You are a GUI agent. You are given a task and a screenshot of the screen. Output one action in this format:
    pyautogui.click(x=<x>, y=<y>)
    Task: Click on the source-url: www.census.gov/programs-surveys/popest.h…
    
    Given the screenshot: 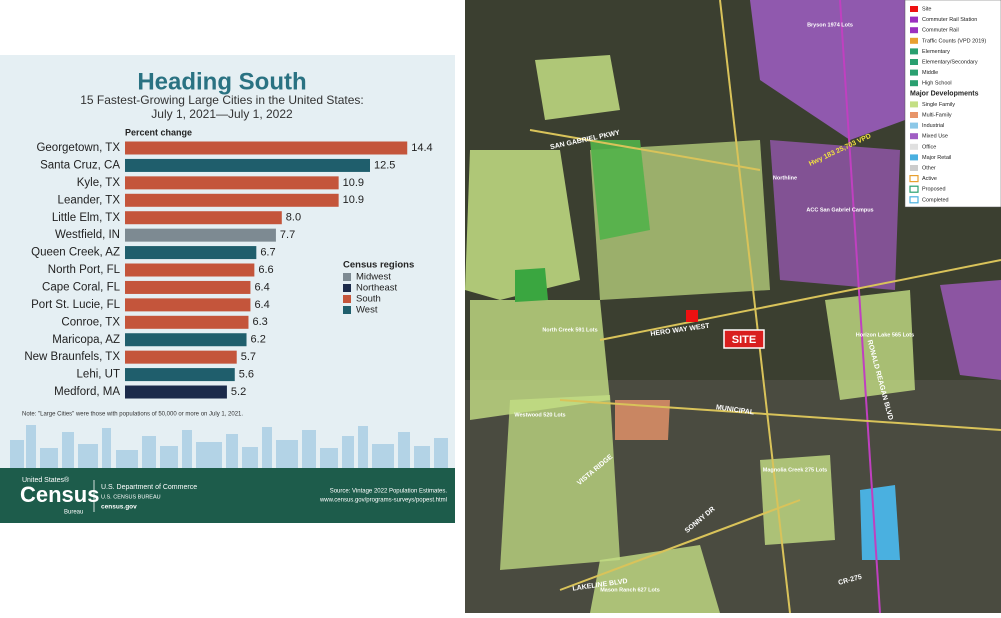 What is the action you would take?
    pyautogui.click(x=383, y=501)
    